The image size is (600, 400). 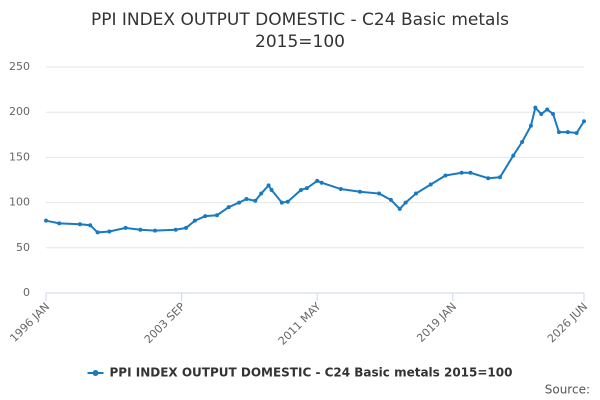 What do you see at coordinates (95, 373) in the screenshot?
I see `legend-marker` at bounding box center [95, 373].